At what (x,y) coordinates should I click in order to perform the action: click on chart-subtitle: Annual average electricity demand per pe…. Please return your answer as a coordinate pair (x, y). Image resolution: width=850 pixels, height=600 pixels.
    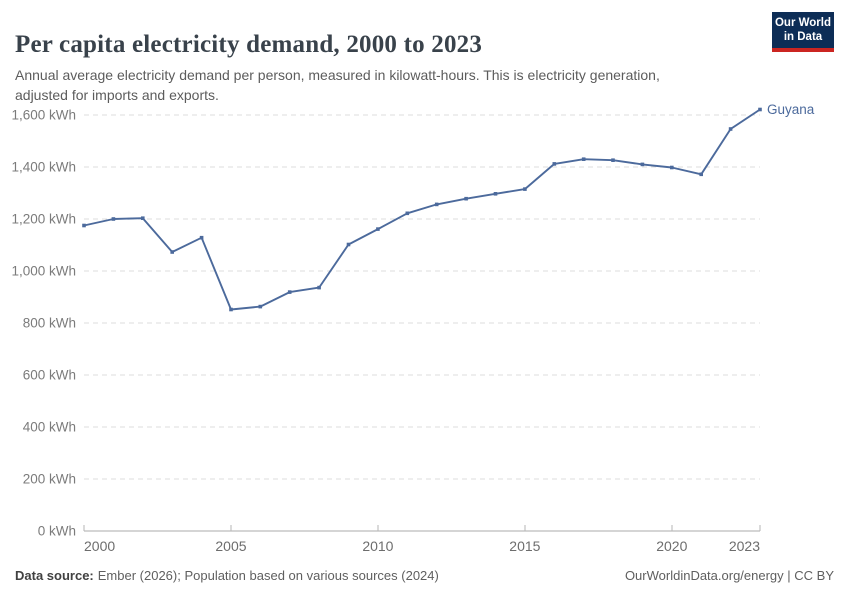
    Looking at the image, I should click on (337, 85).